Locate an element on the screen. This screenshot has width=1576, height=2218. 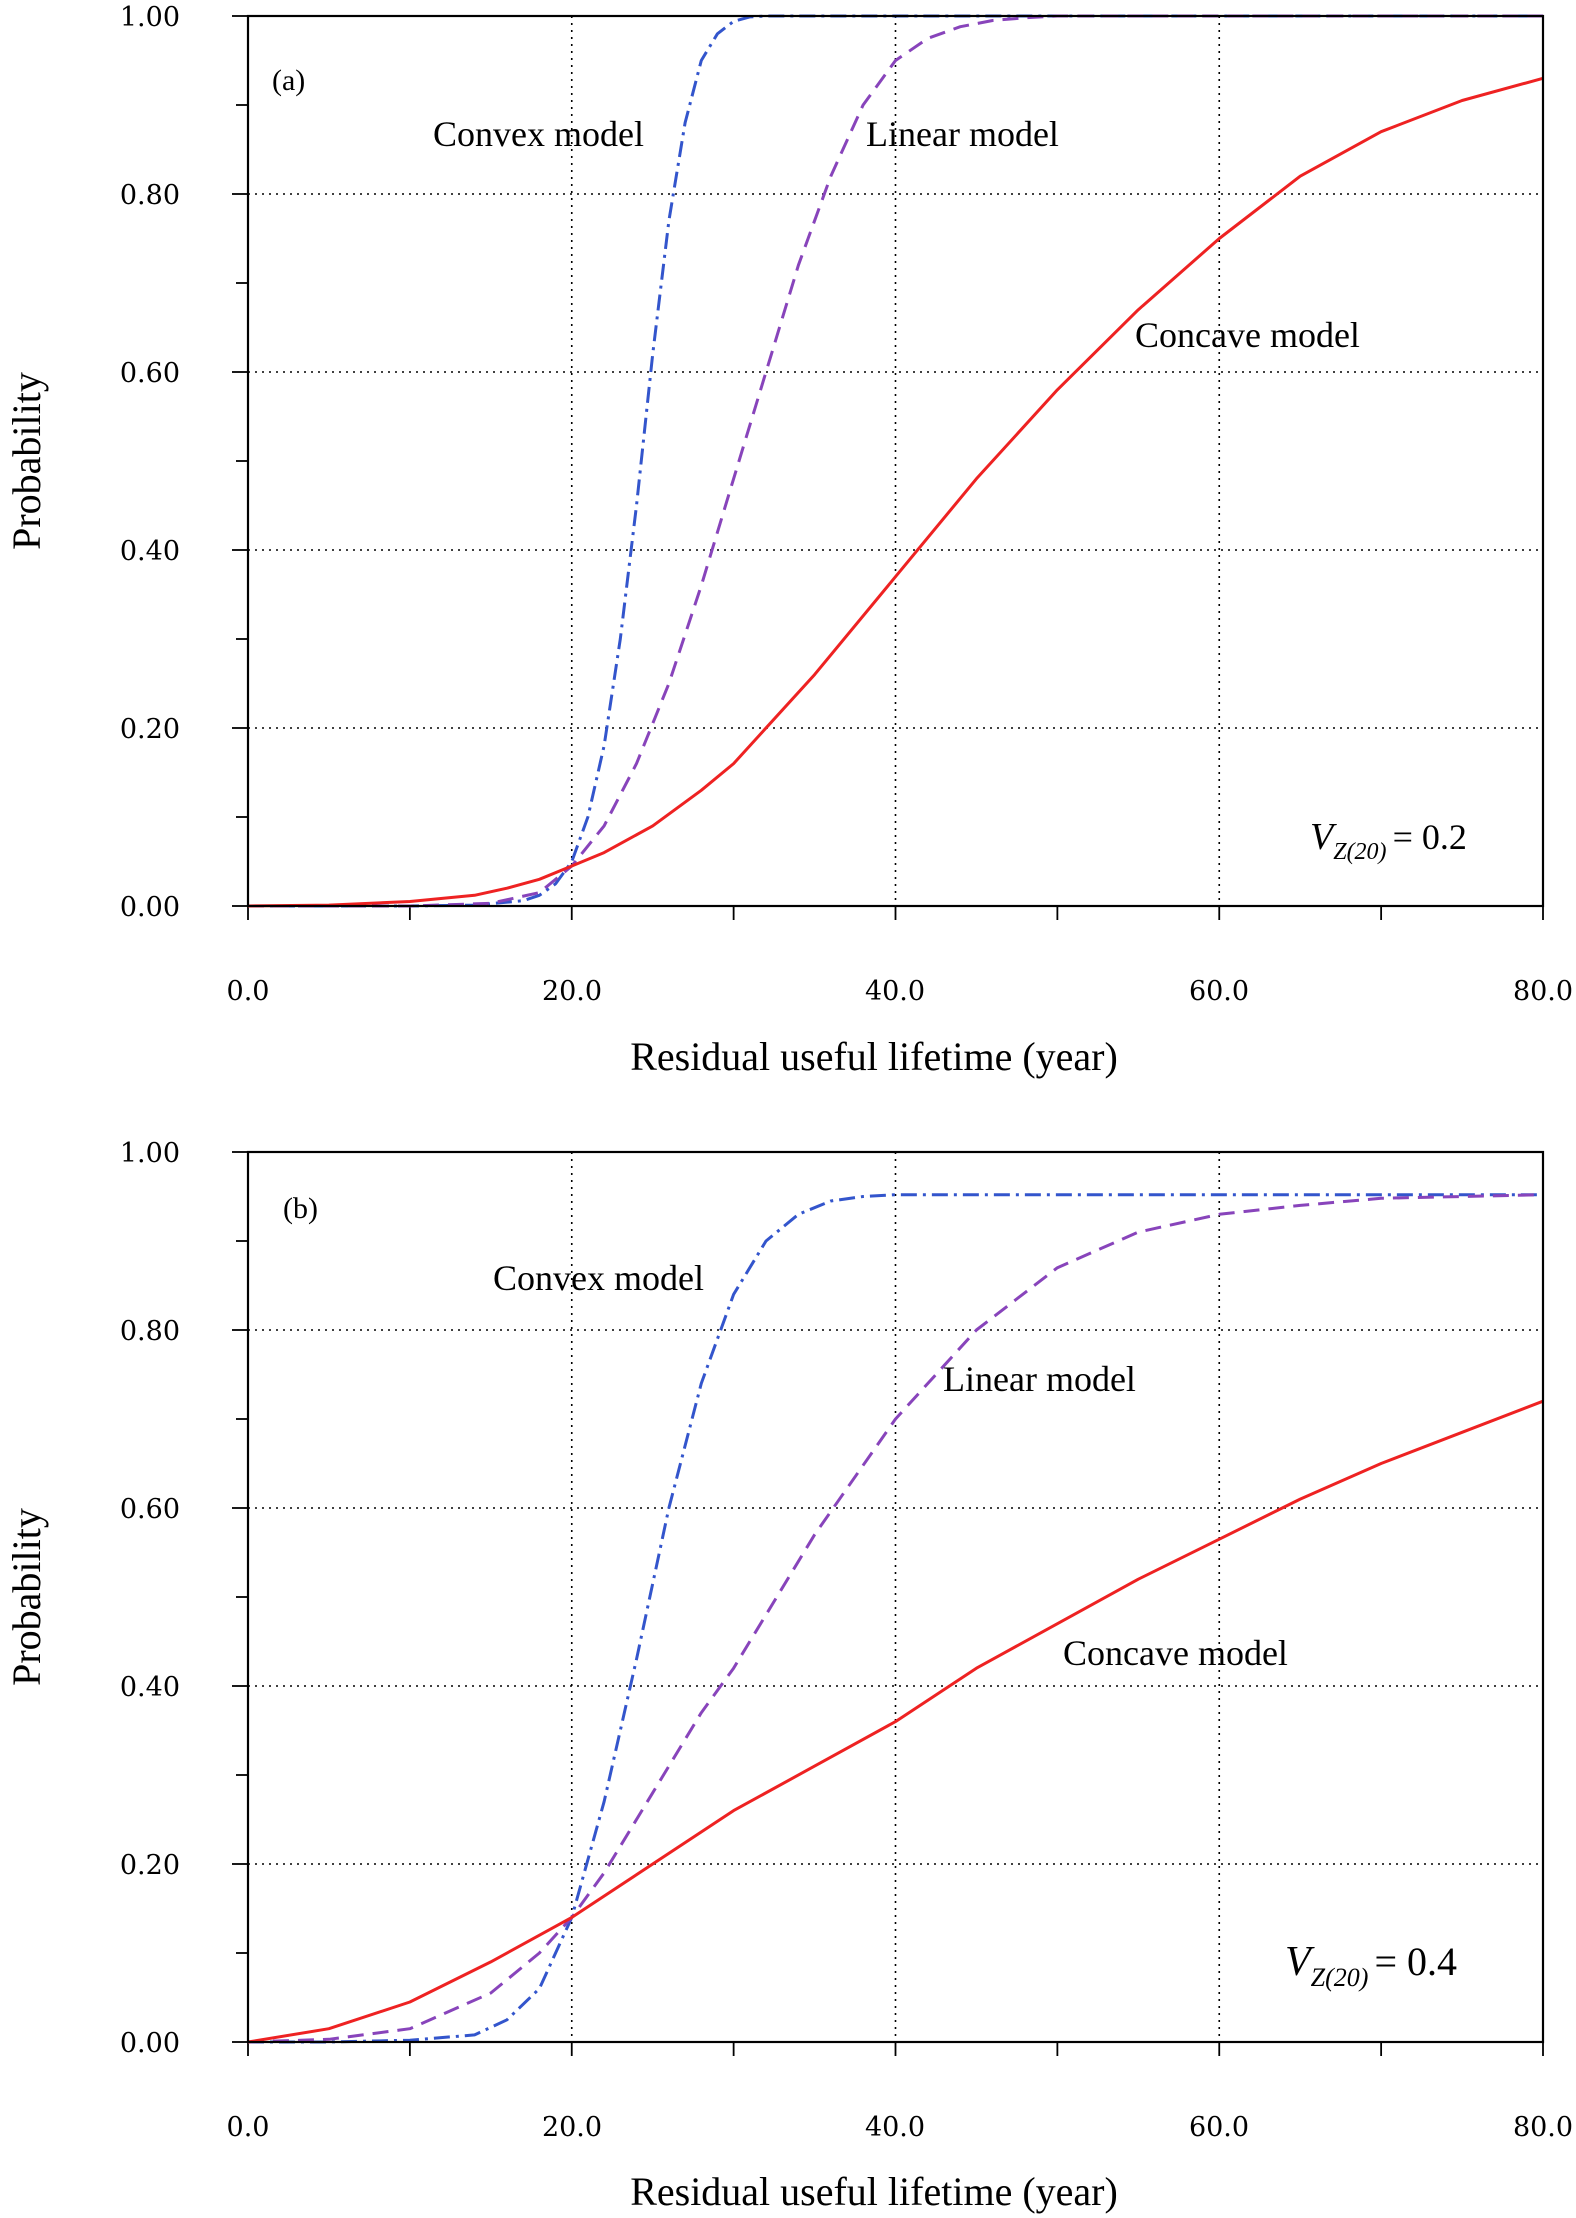
panel-b-x-tick-label: 20.0 is located at coordinates (572, 2127).